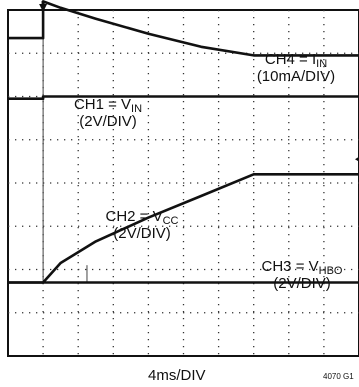 Image resolution: width=359 pixels, height=387 pixels. What do you see at coordinates (338, 376) in the screenshot?
I see `figure-id: 4070 G1` at bounding box center [338, 376].